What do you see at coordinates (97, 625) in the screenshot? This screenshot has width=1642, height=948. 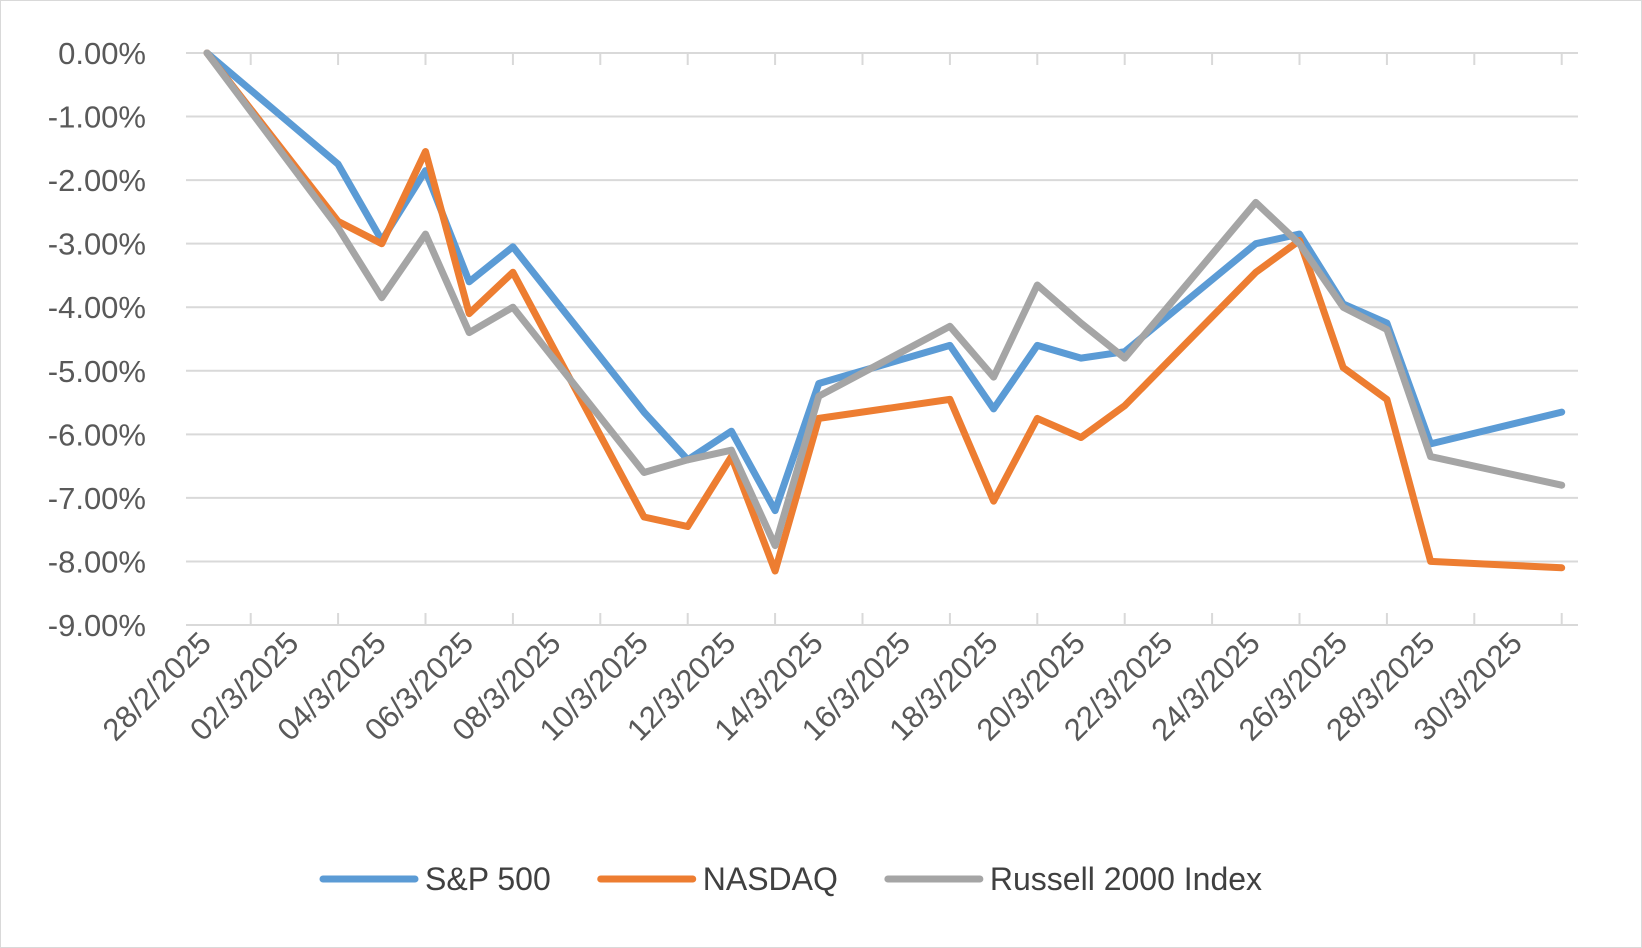 I see `y-tick-label: -9.00%` at bounding box center [97, 625].